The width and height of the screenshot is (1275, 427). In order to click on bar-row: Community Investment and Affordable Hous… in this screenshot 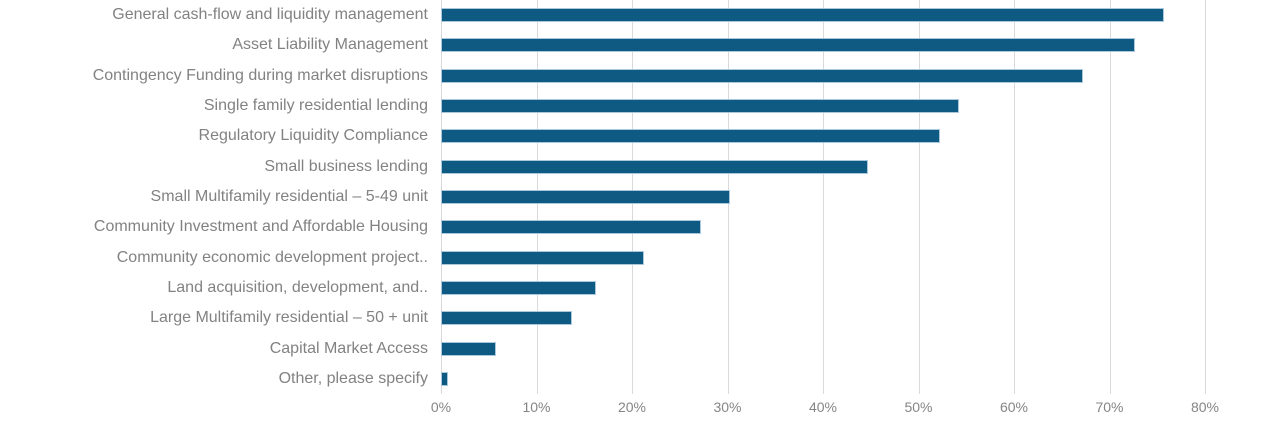, I will do `click(637, 227)`.